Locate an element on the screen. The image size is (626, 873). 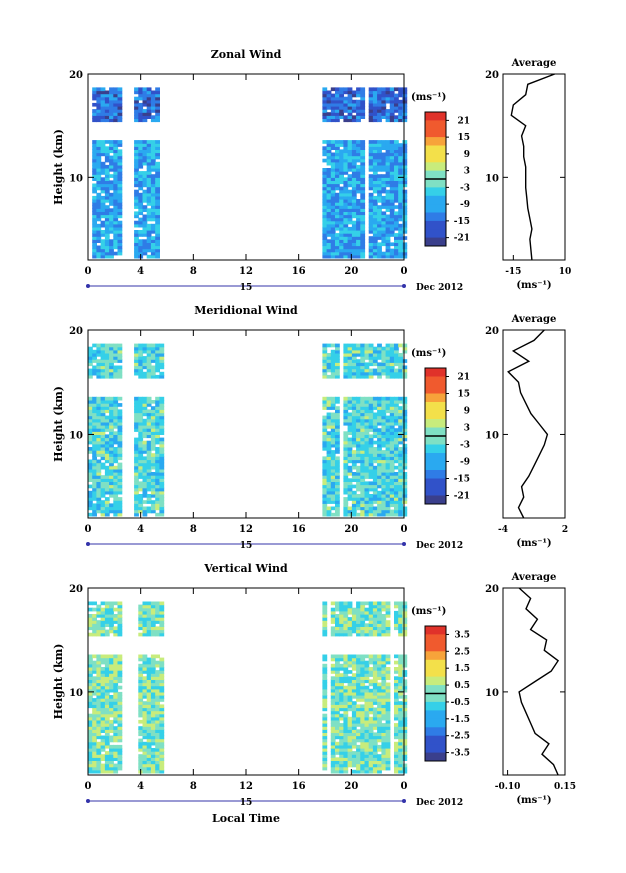
colorbar-tick-label: 9 is located at coordinates (467, 412).